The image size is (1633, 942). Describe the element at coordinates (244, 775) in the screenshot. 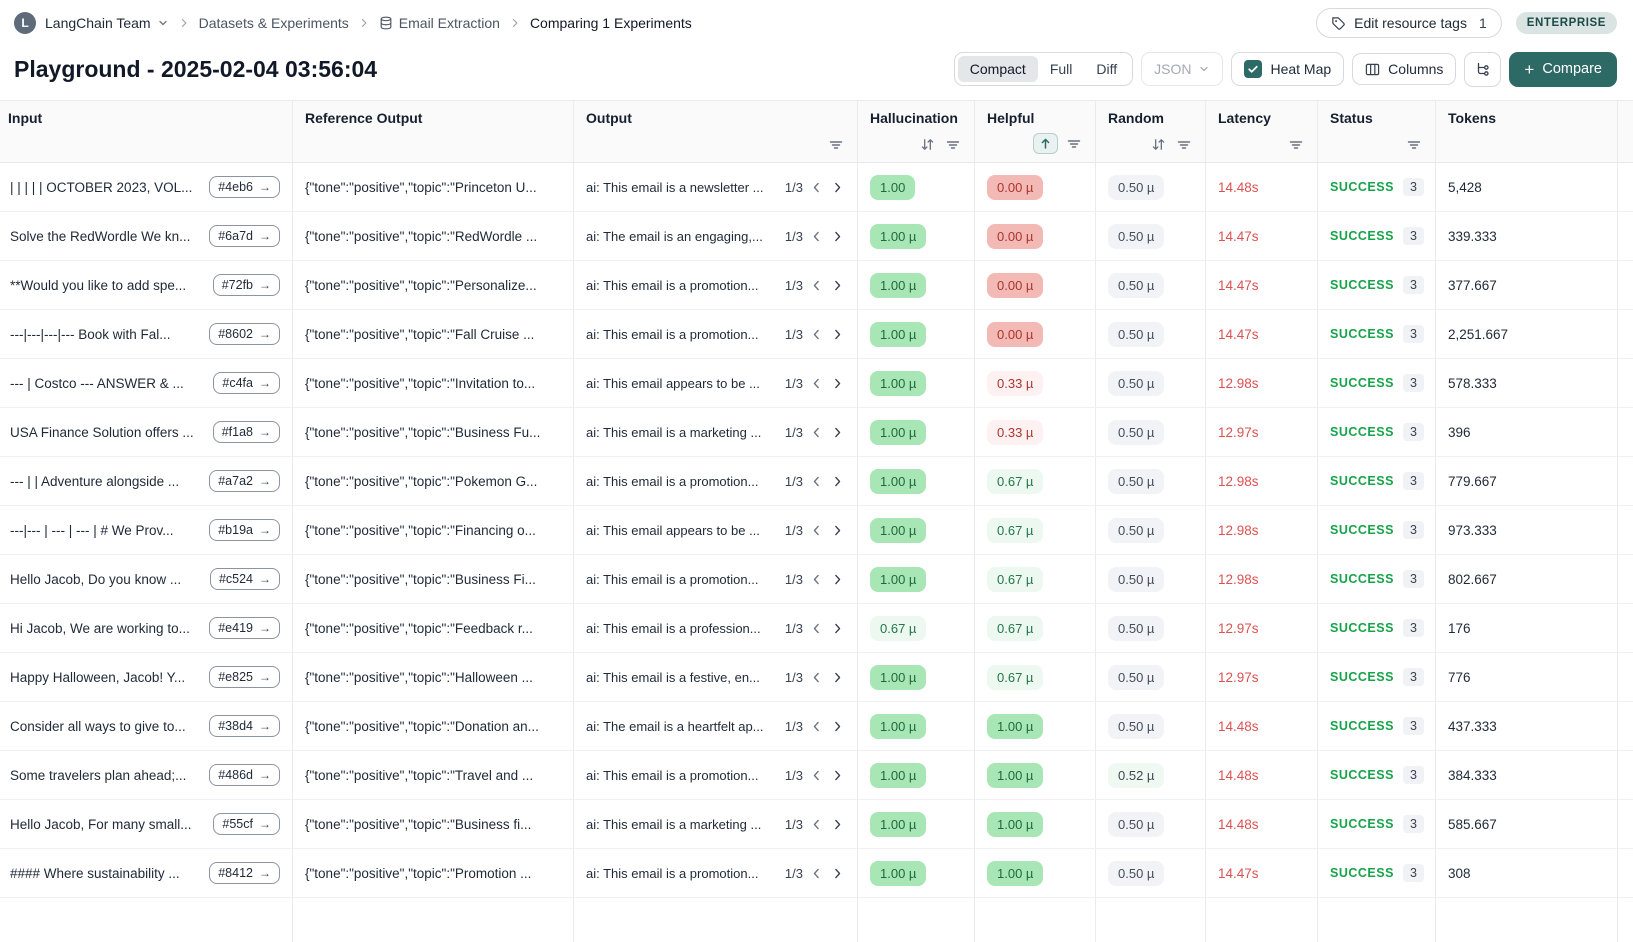

I see `example-link: #486d →` at that location.